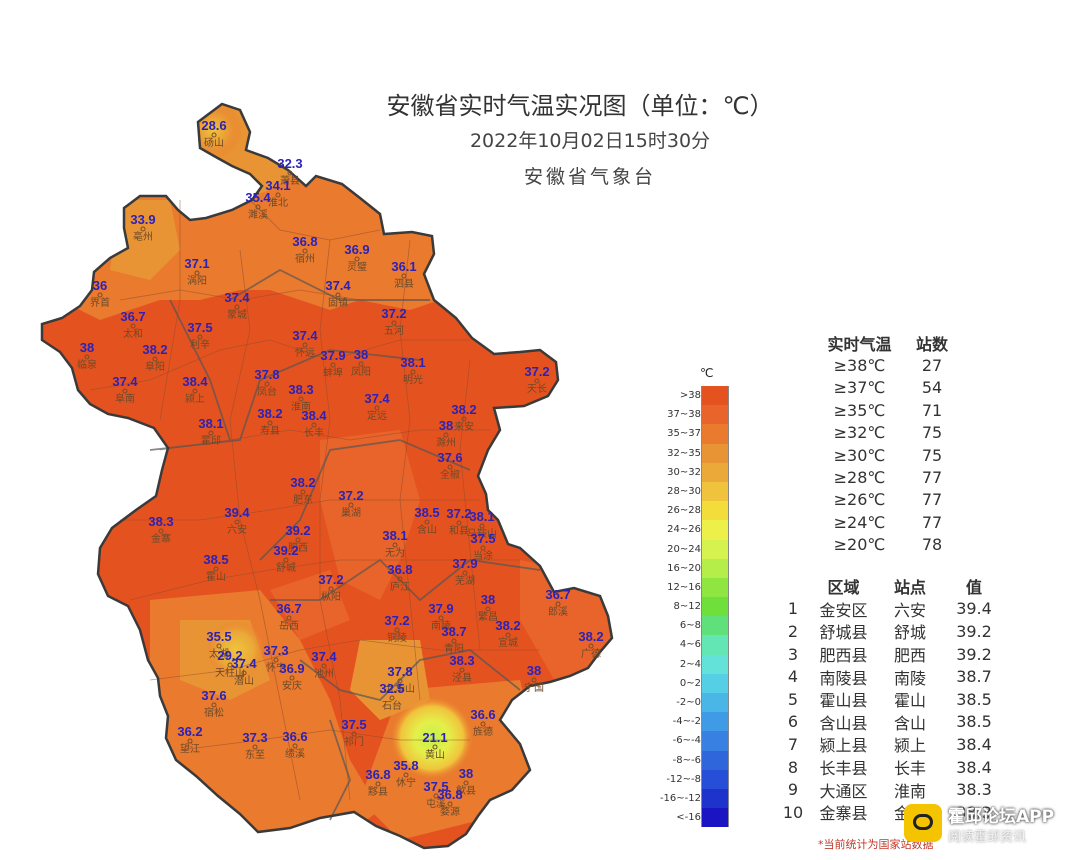 This screenshot has height=860, width=1080. Describe the element at coordinates (125, 398) in the screenshot. I see `station-name: 阜南` at that location.